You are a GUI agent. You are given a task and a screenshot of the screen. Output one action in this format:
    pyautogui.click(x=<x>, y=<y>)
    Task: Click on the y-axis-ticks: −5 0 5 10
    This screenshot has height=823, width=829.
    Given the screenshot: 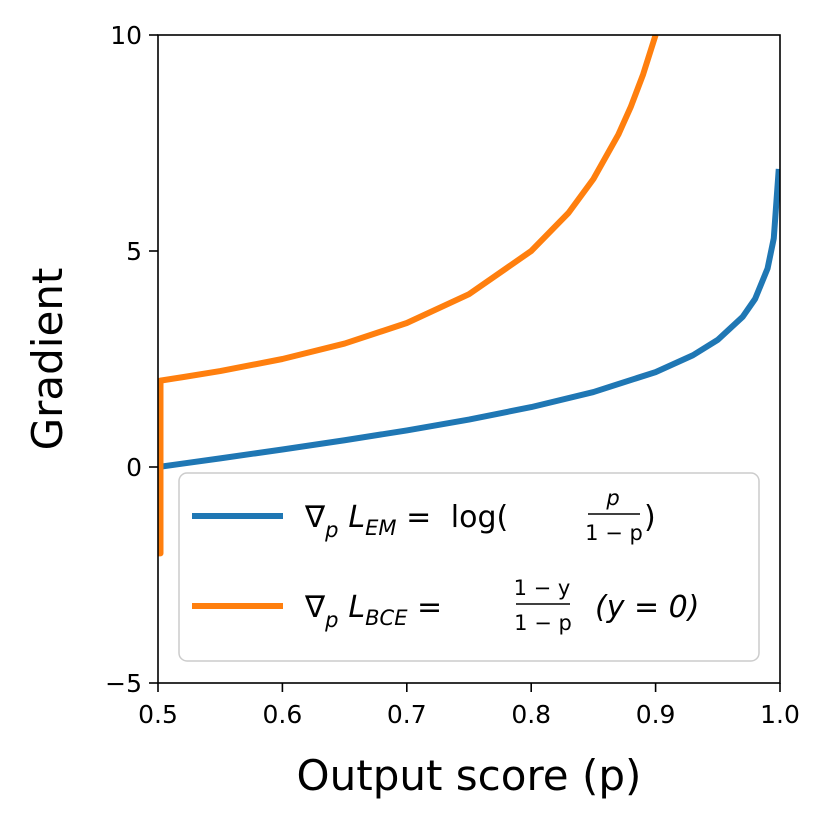 What is the action you would take?
    pyautogui.click(x=131, y=359)
    